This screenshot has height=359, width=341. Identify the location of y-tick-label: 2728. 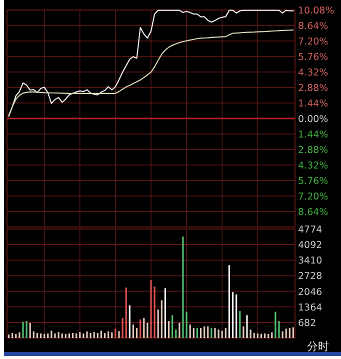
(310, 276).